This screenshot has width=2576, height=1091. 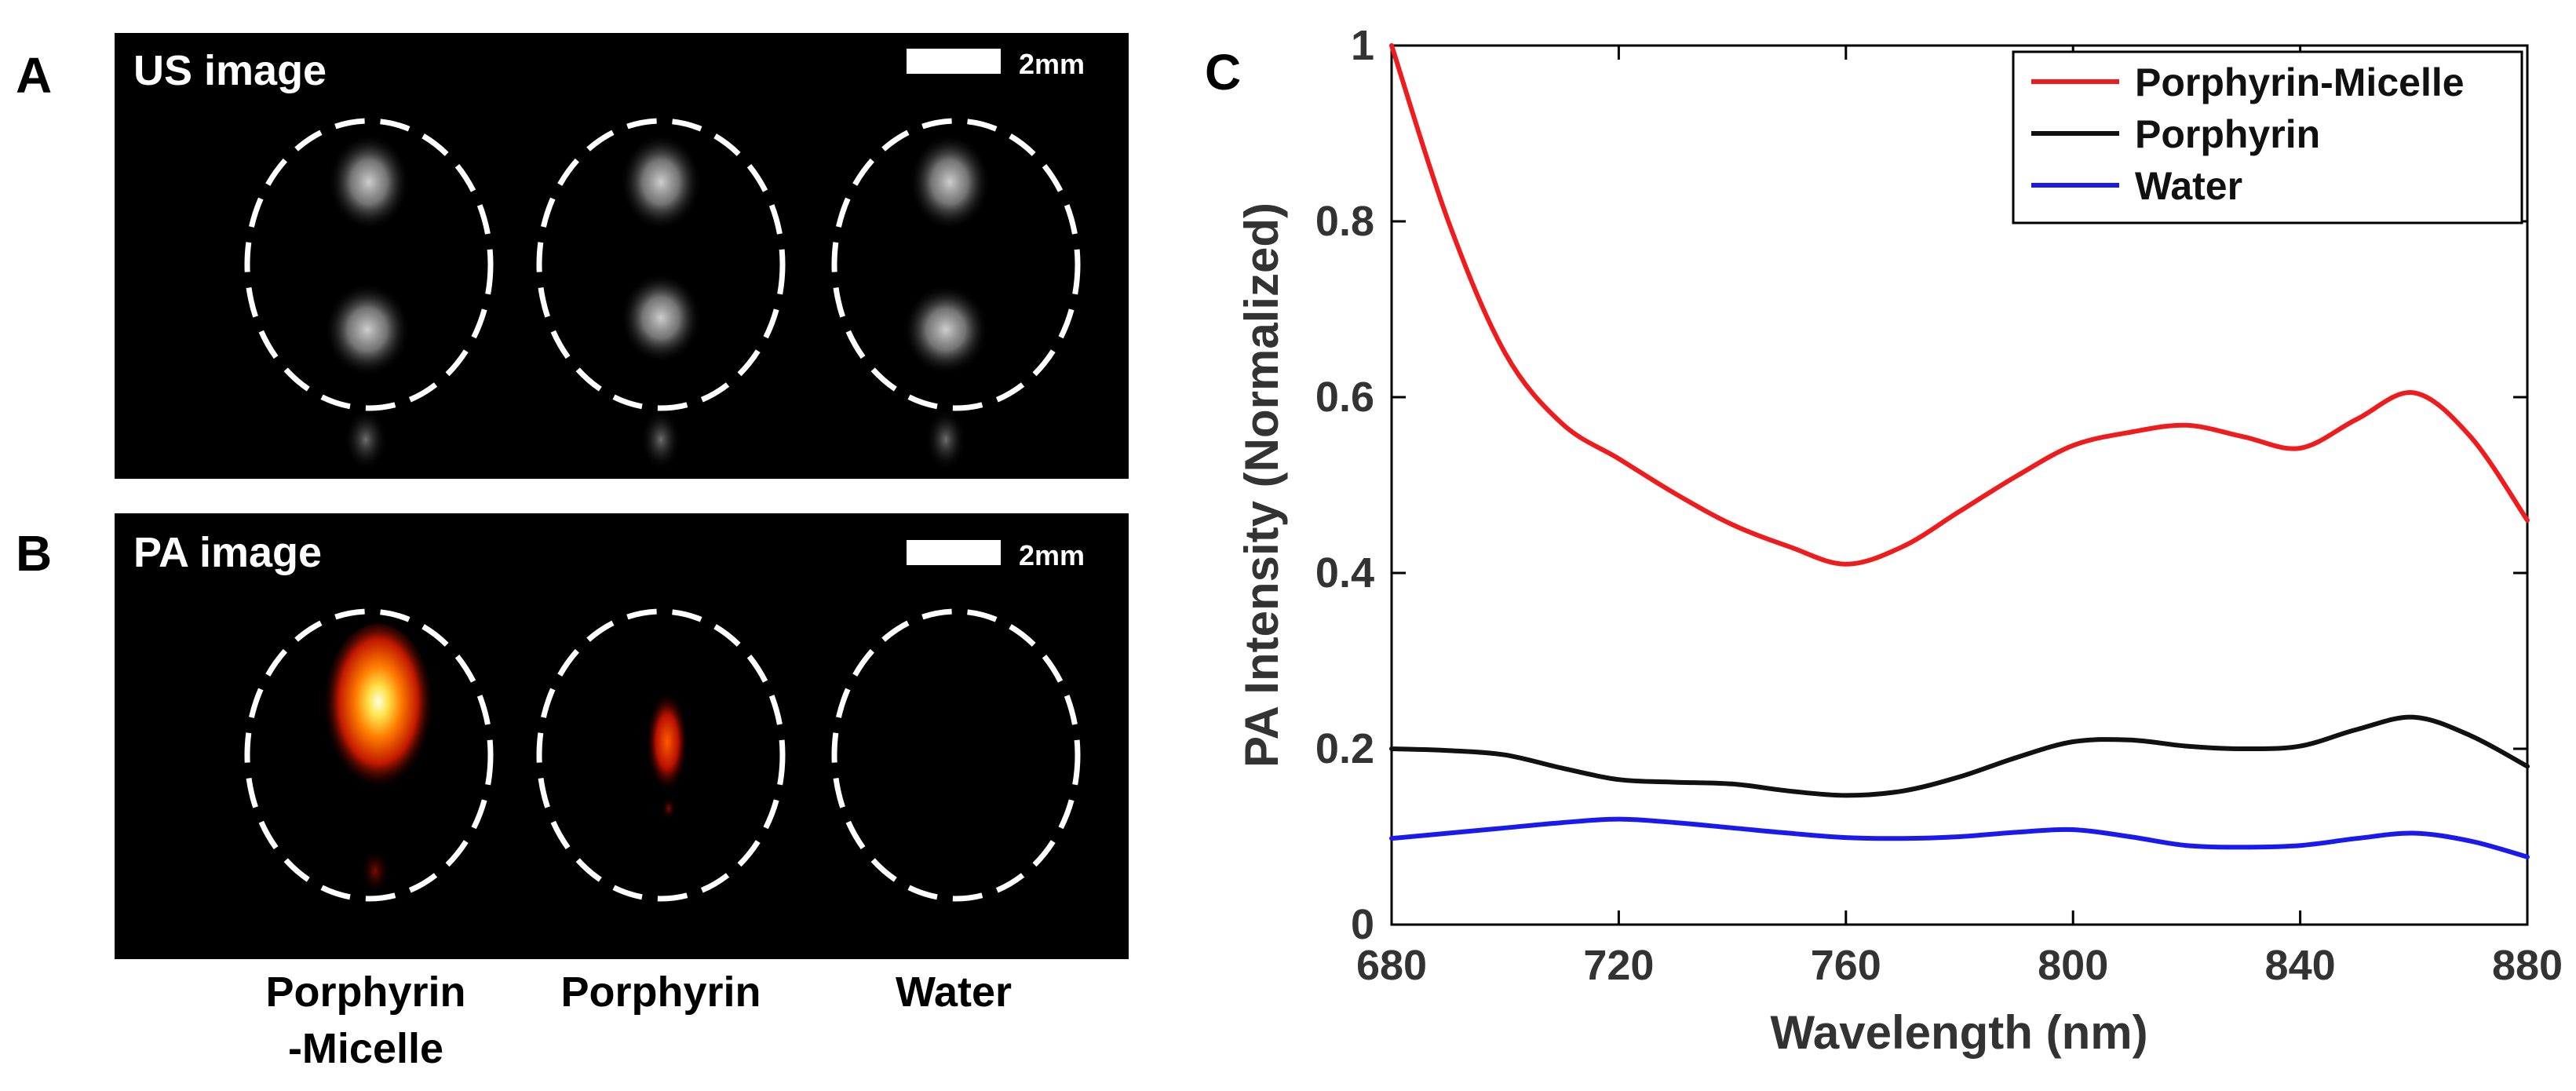 I want to click on panel-c-letter: C, so click(x=1223, y=72).